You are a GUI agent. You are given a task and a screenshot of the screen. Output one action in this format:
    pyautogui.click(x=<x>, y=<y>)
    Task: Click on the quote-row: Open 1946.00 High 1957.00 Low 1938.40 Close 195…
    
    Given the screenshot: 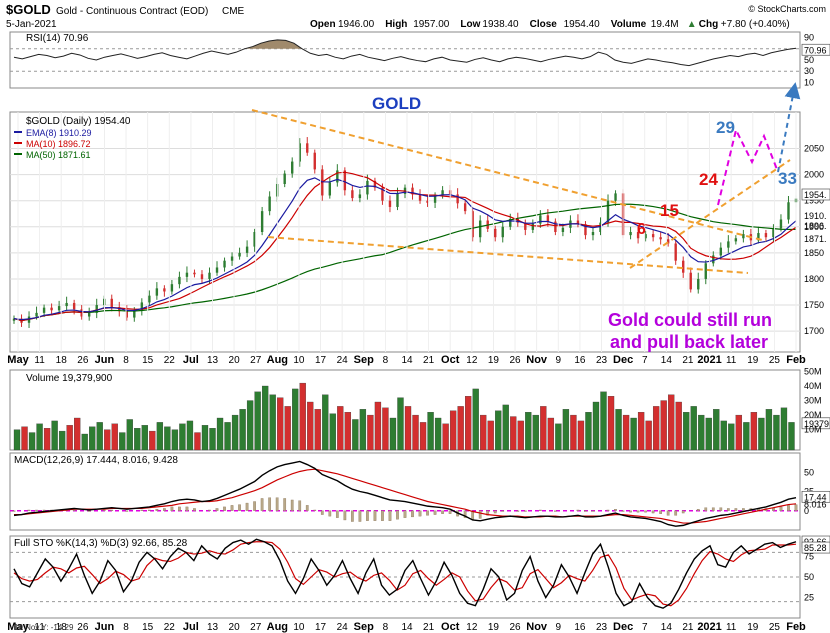 What is the action you would take?
    pyautogui.click(x=550, y=24)
    